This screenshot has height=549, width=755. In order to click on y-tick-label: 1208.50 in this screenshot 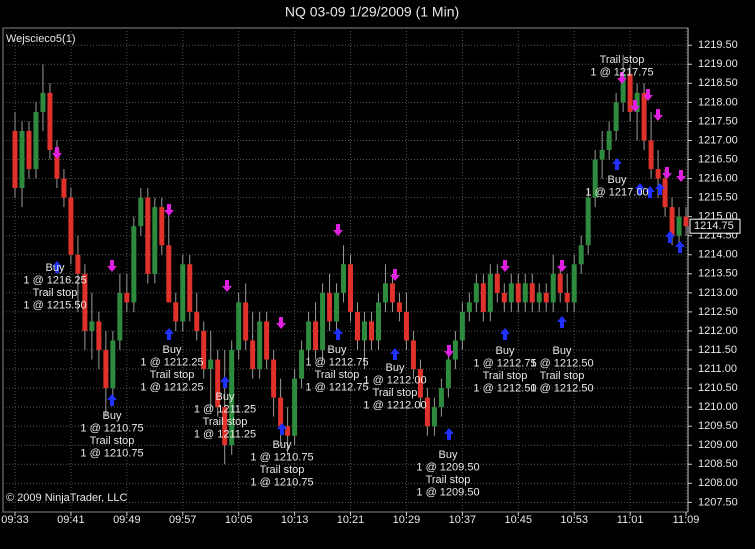, I will do `click(718, 464)`.